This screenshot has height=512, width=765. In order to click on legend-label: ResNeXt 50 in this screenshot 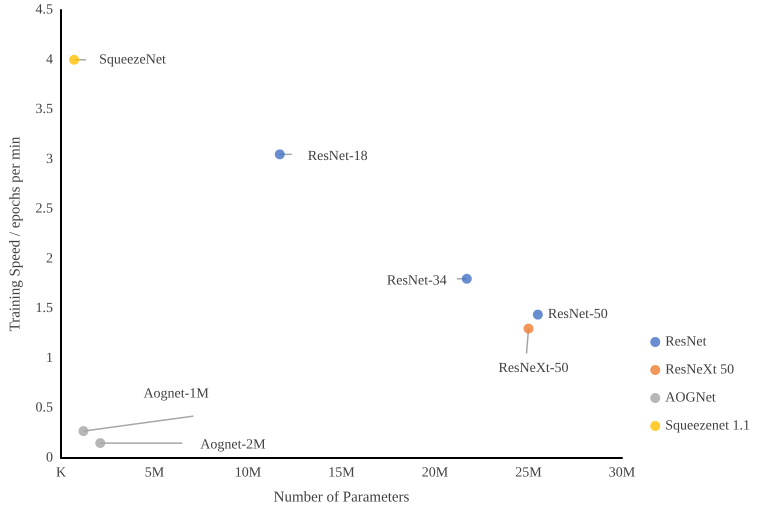, I will do `click(699, 370)`.